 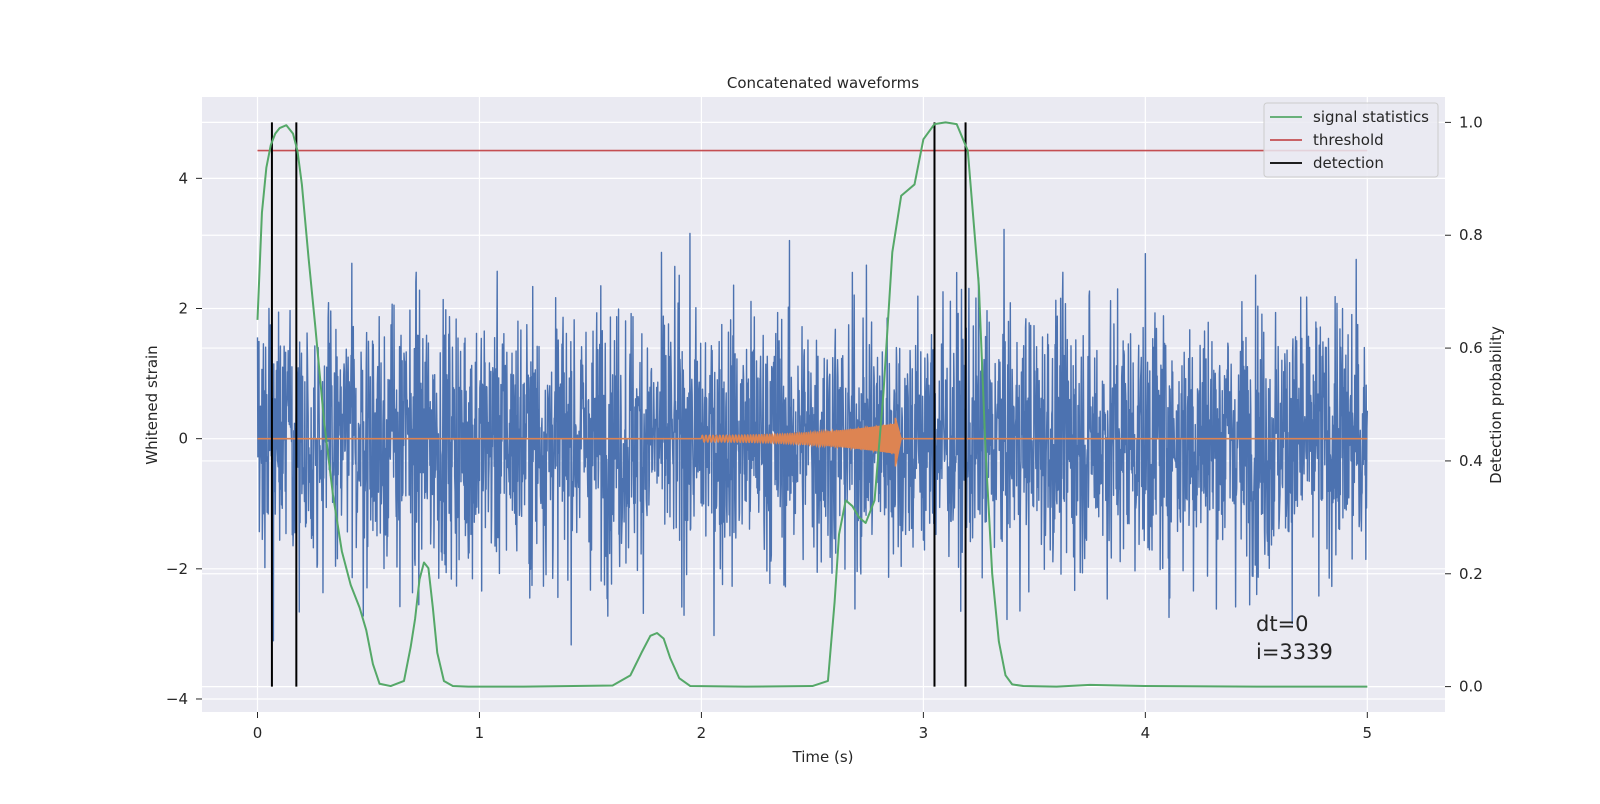 I want to click on y-right-tick-label-2: 0.4, so click(x=1471, y=461).